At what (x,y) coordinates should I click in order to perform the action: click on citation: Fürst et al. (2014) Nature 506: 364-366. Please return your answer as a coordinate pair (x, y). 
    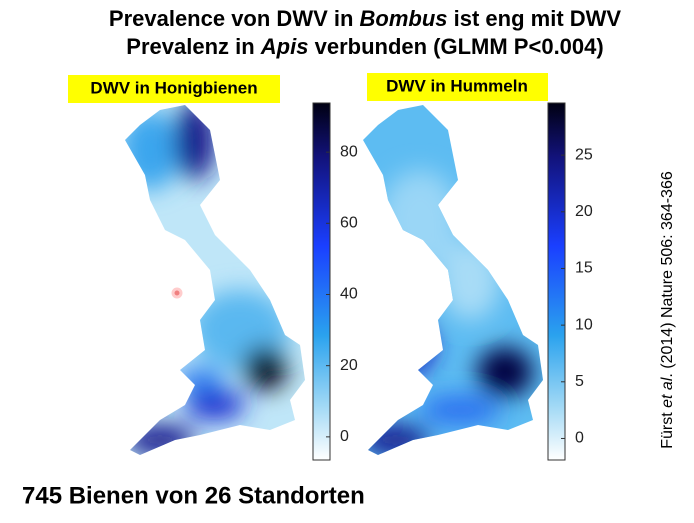
    Looking at the image, I should click on (667, 310).